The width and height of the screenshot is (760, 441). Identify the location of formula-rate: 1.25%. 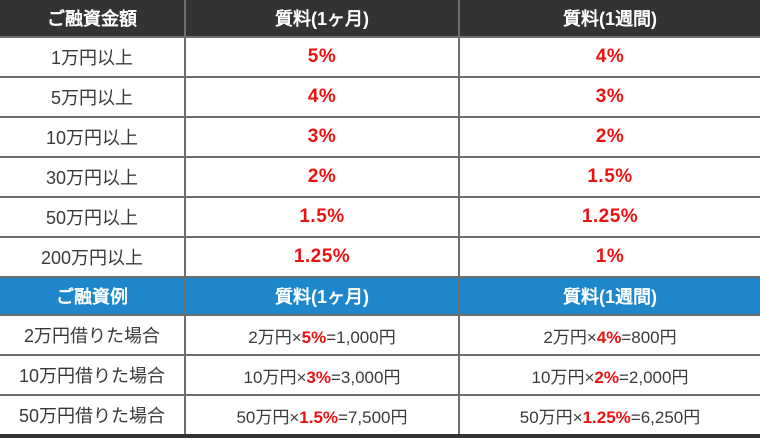
(606, 417).